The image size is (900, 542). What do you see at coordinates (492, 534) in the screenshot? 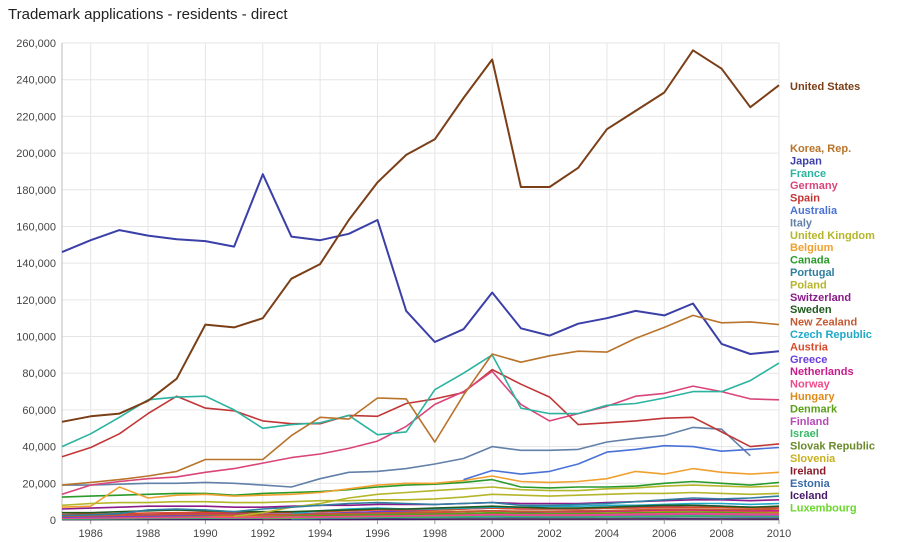
I see `x-tick-label: 2000` at bounding box center [492, 534].